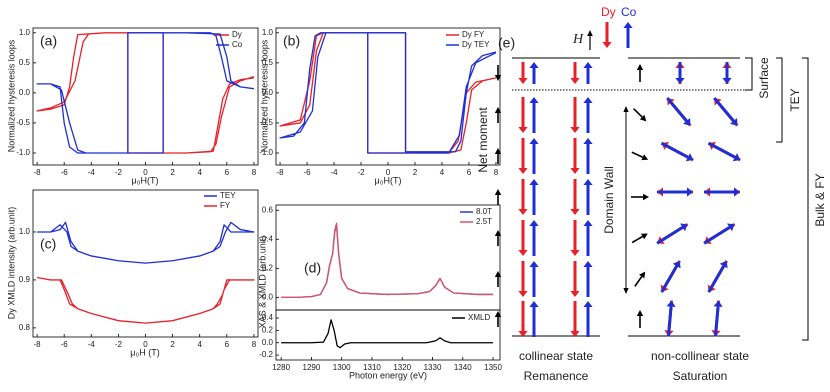 Image resolution: width=830 pixels, height=392 pixels. What do you see at coordinates (237, 34) in the screenshot?
I see `legend-label: Dy` at bounding box center [237, 34].